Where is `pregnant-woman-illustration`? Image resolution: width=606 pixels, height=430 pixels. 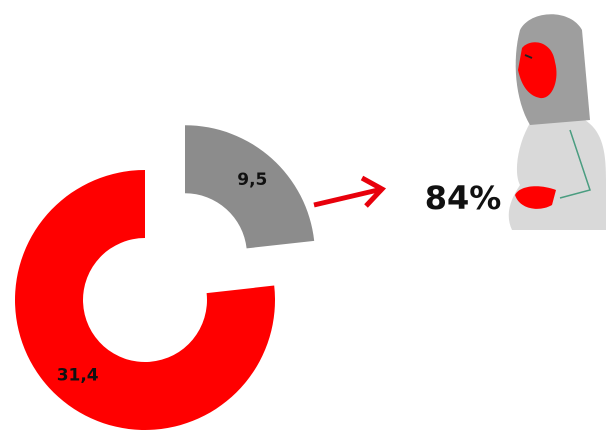
pregnant-woman-illustration is located at coordinates (557, 122).